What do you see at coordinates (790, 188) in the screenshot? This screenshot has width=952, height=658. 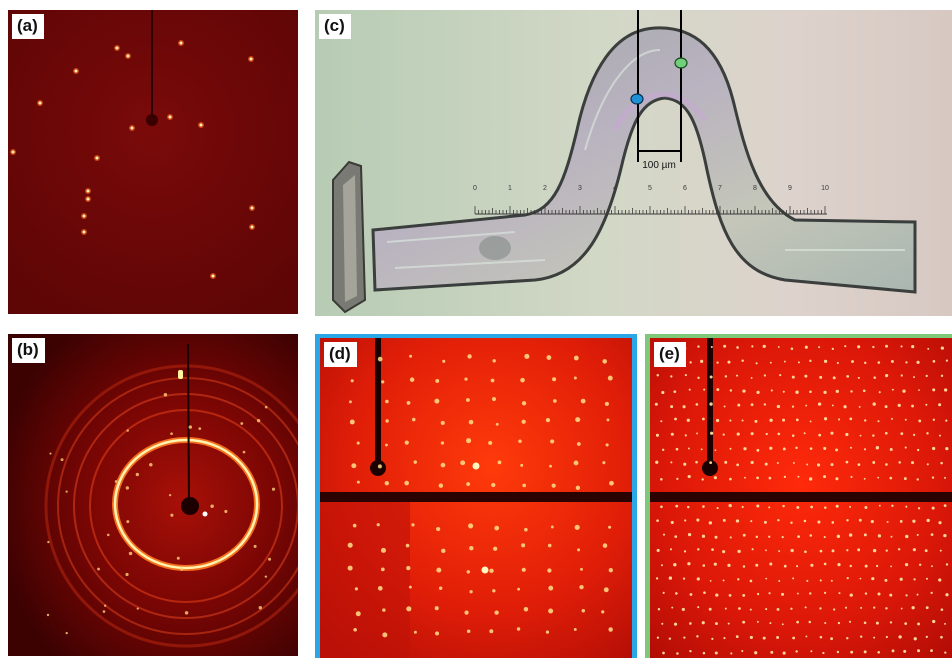 I see `ruler-tick-label: 9` at bounding box center [790, 188].